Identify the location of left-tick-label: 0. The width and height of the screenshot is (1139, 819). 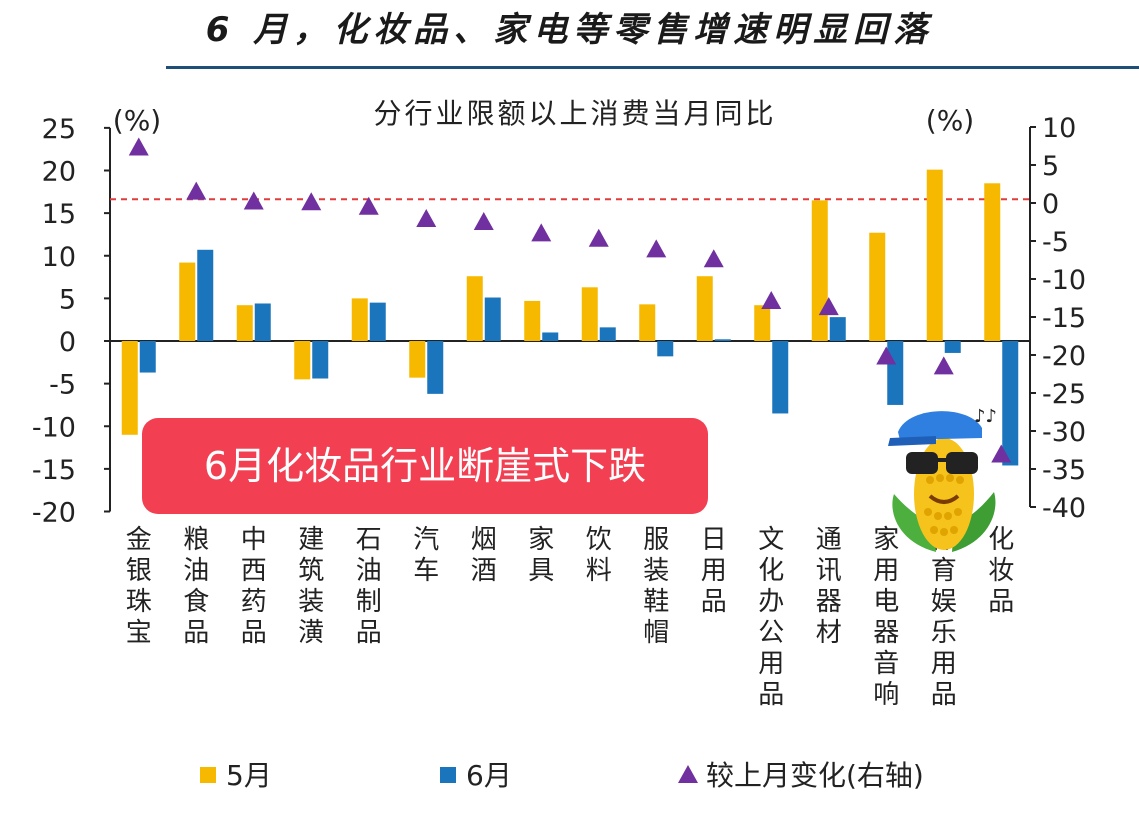
(67, 342).